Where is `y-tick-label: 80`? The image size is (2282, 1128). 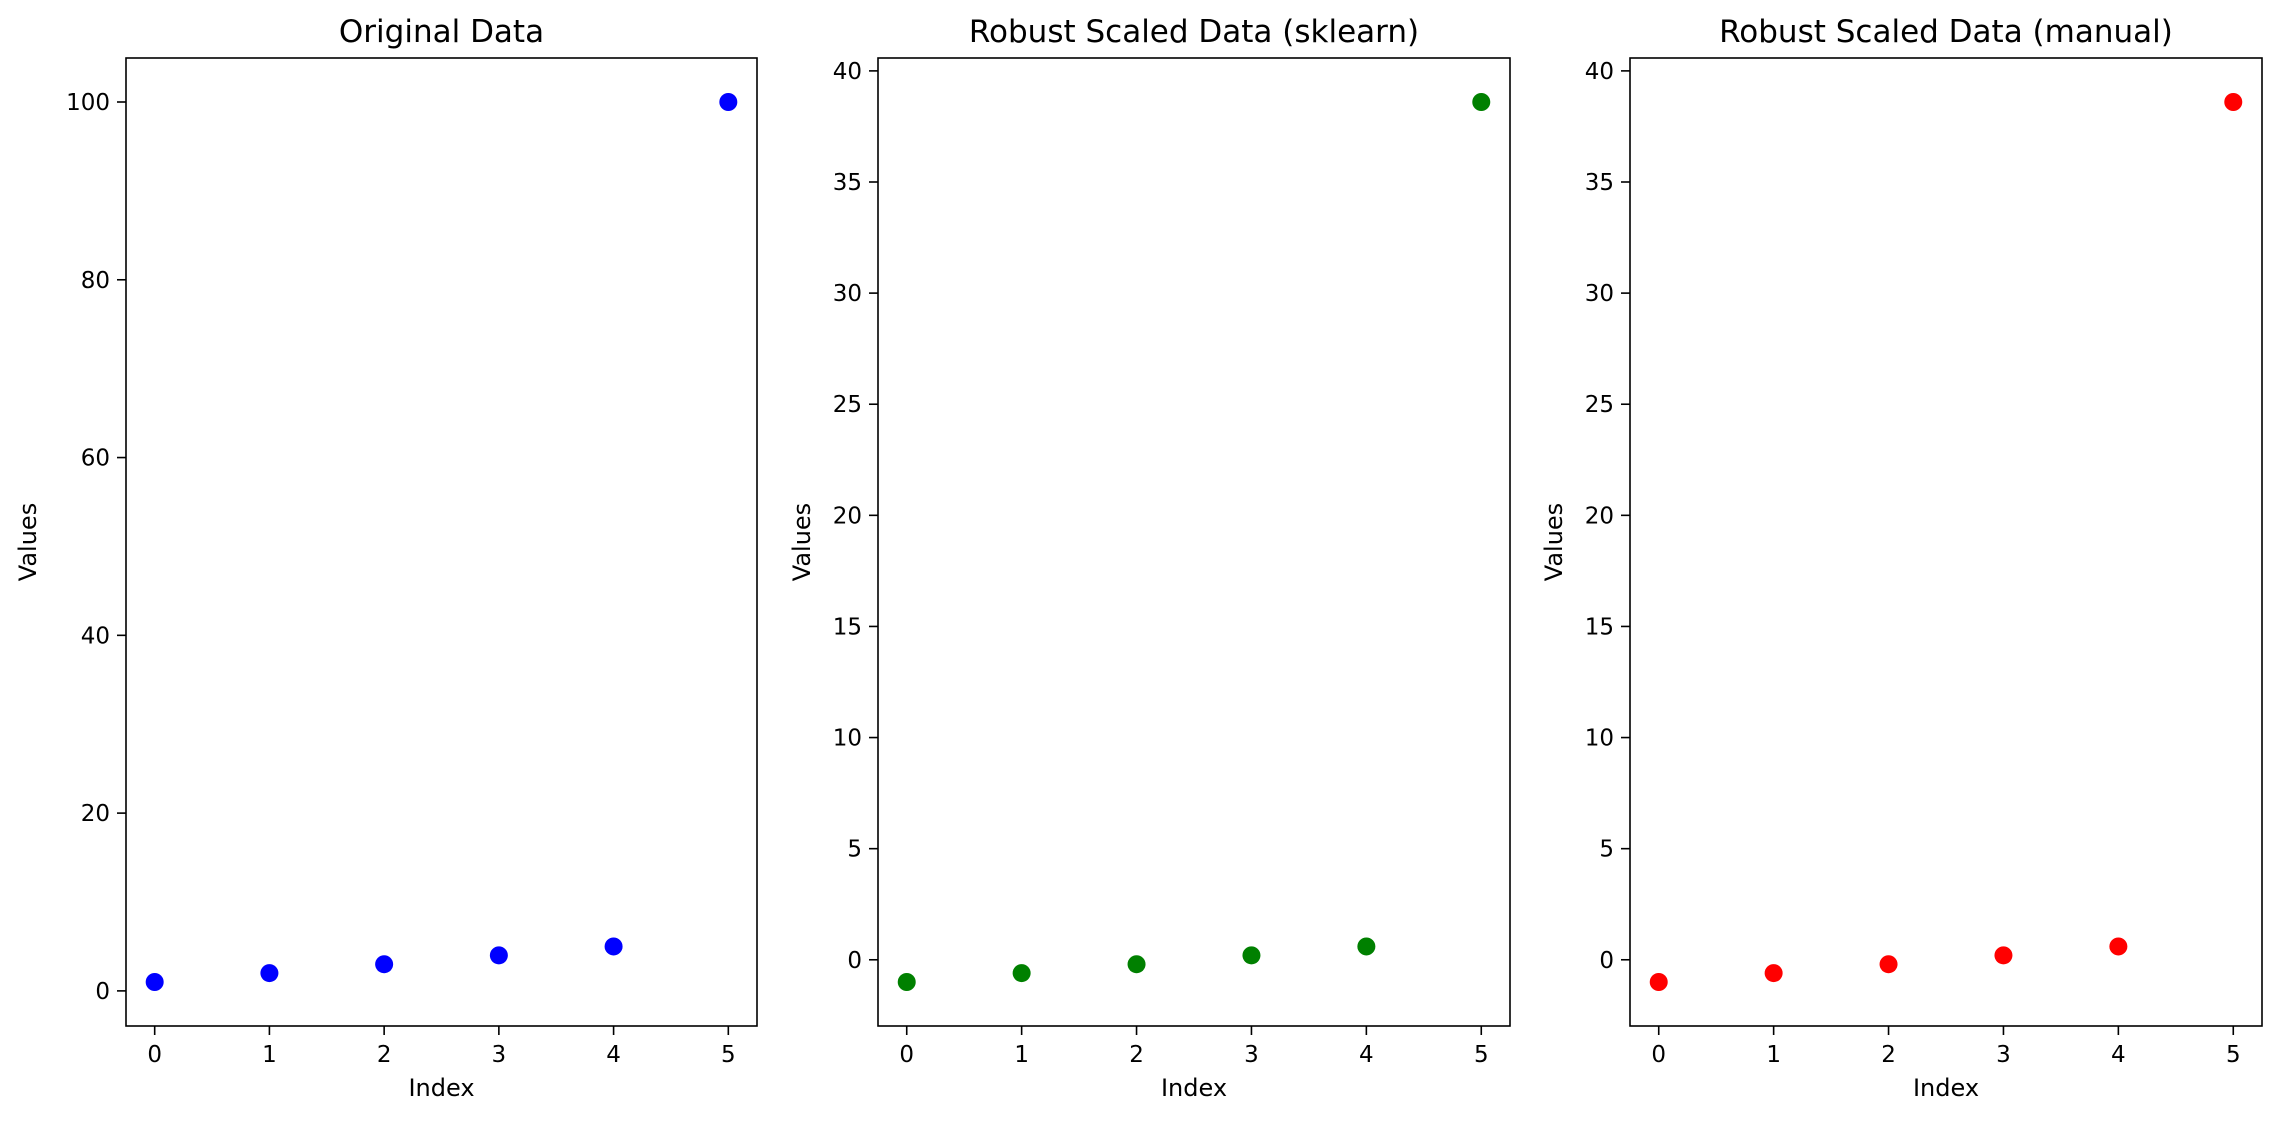
y-tick-label: 80 is located at coordinates (95, 281).